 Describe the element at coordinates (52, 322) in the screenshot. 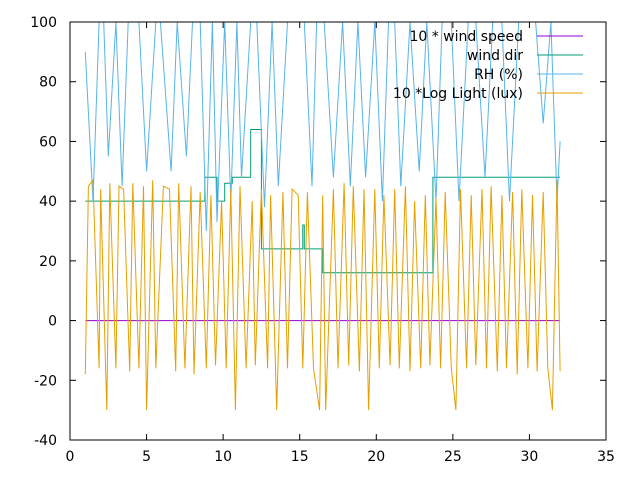

I see `y-tick-label: 0` at that location.